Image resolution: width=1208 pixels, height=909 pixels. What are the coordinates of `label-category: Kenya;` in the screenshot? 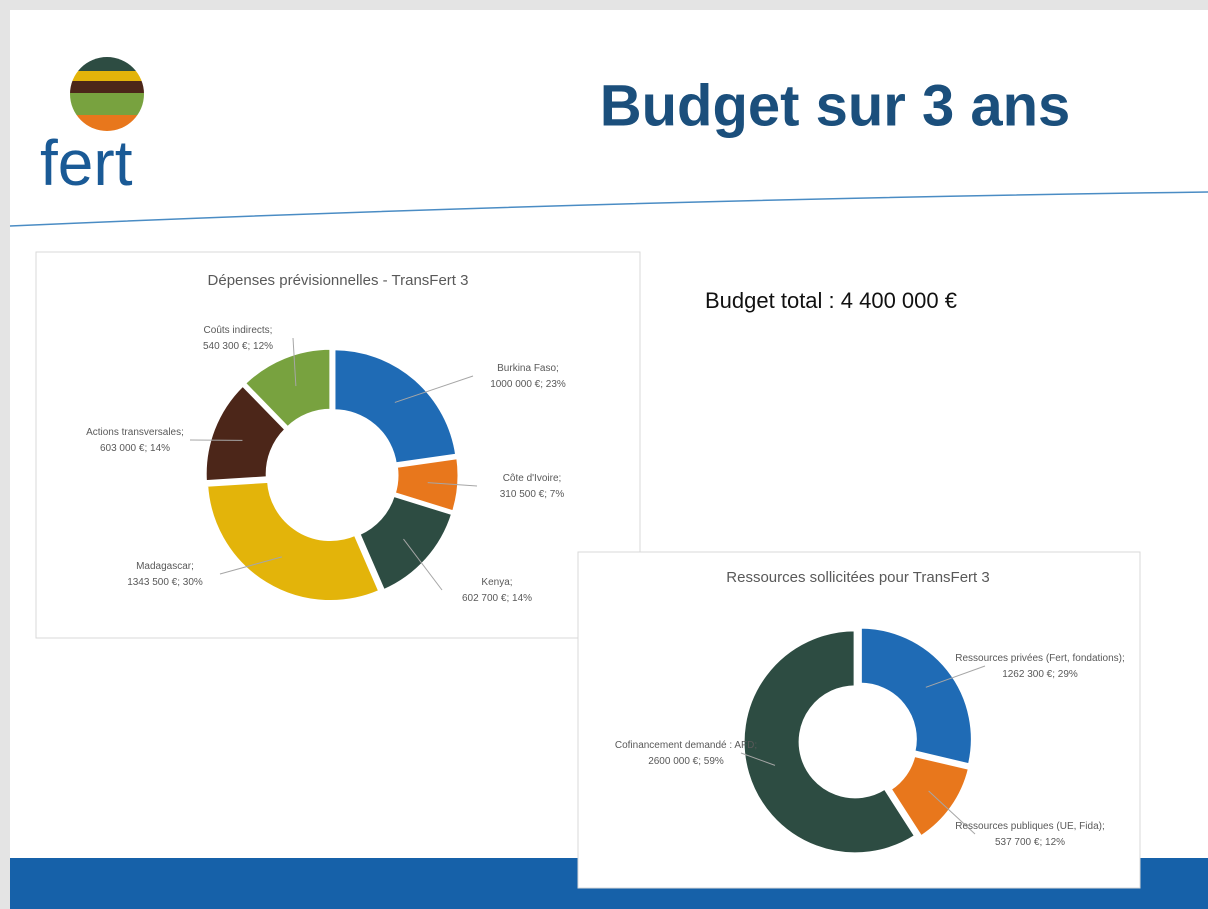 It's located at (496, 582).